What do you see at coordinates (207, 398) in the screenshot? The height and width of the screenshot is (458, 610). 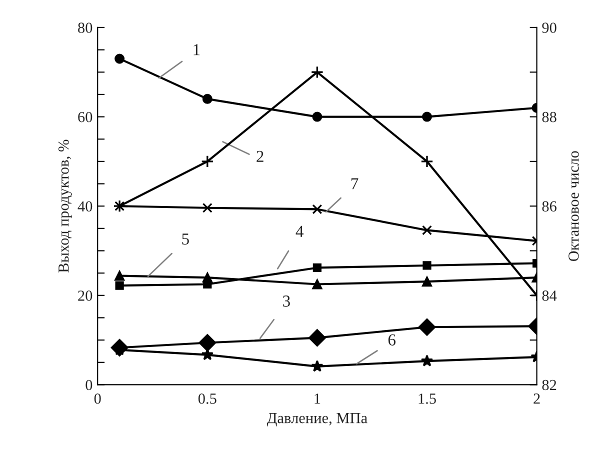 I see `x-tick-label: 0.5` at bounding box center [207, 398].